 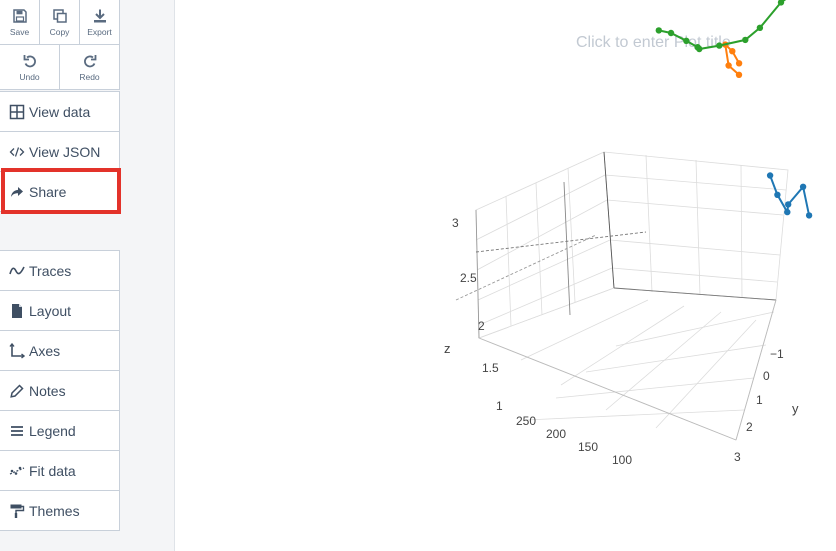 I want to click on axes-label: Axes, so click(x=45, y=350).